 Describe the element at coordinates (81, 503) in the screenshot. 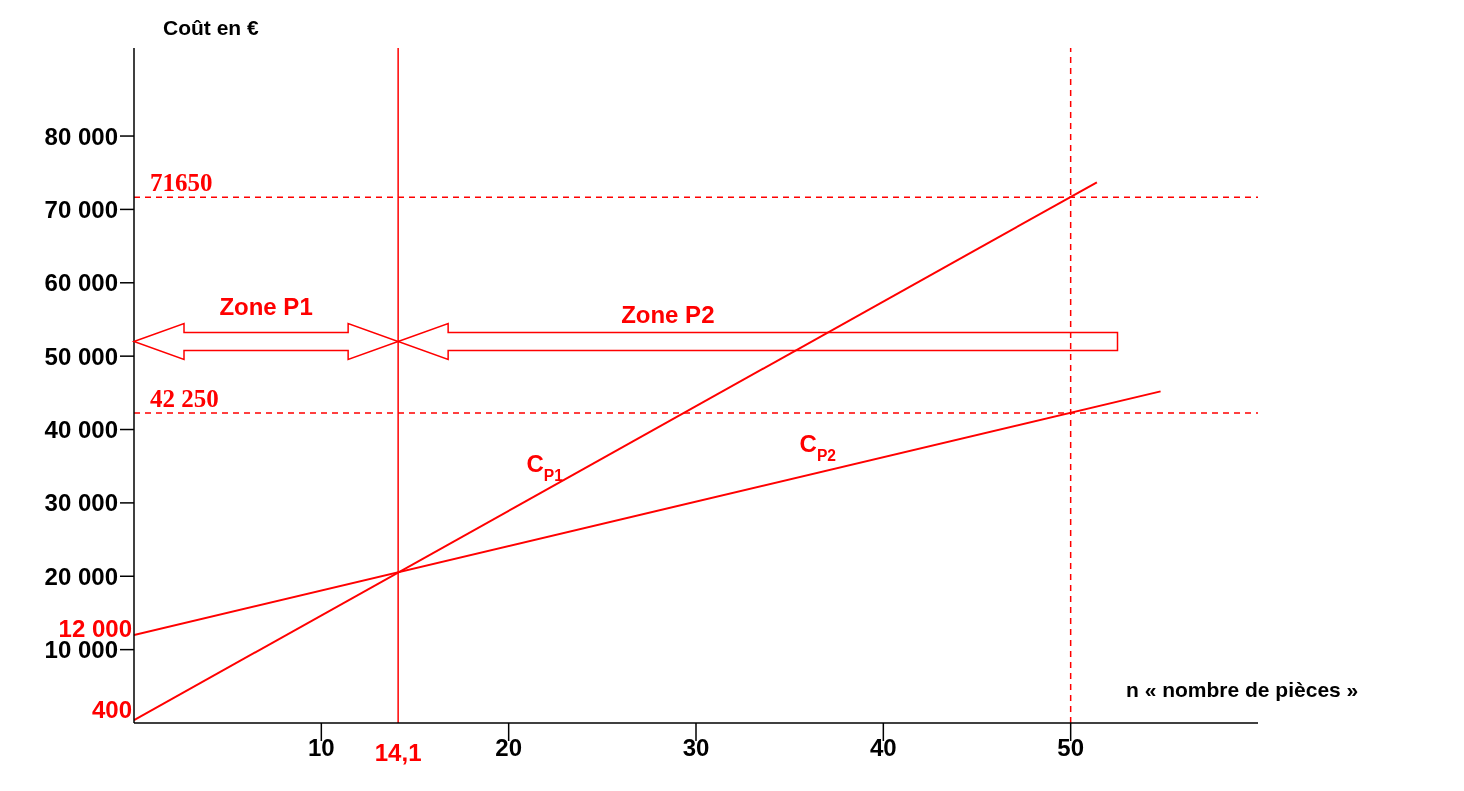

I see `y-tick-label: 30 000` at that location.